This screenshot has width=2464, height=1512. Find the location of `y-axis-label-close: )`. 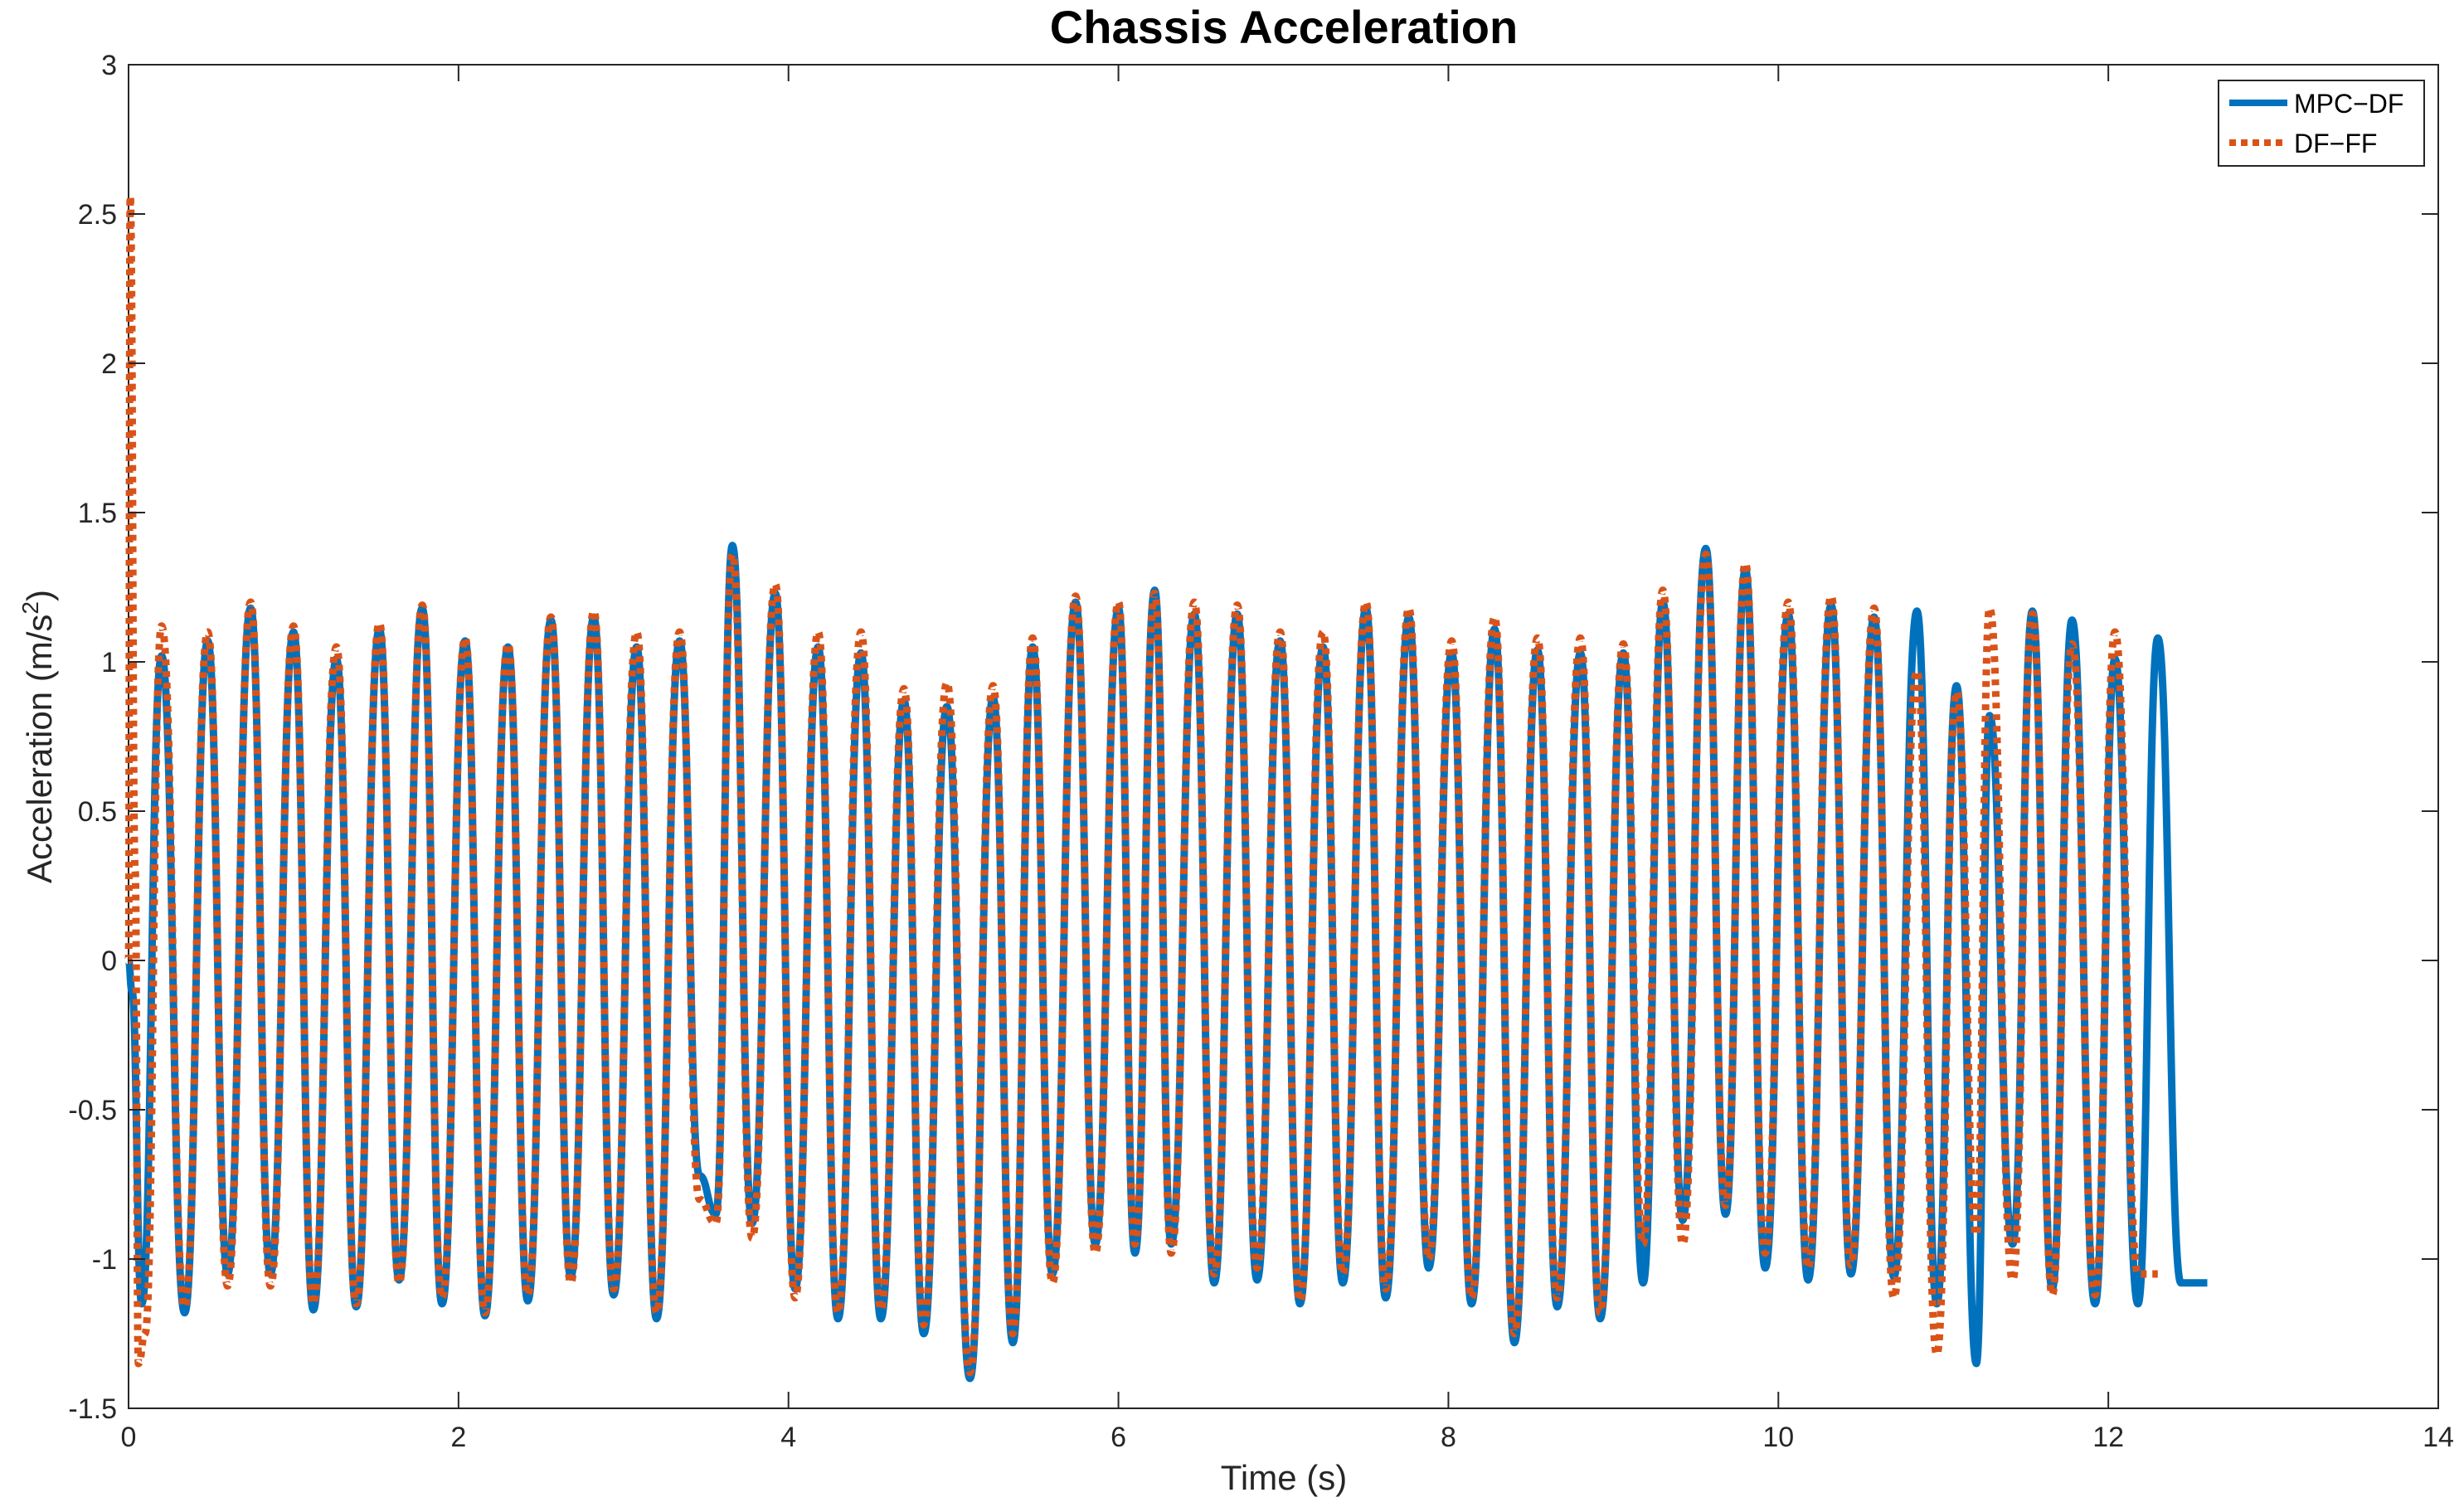

y-axis-label-close: ) is located at coordinates (39, 595).